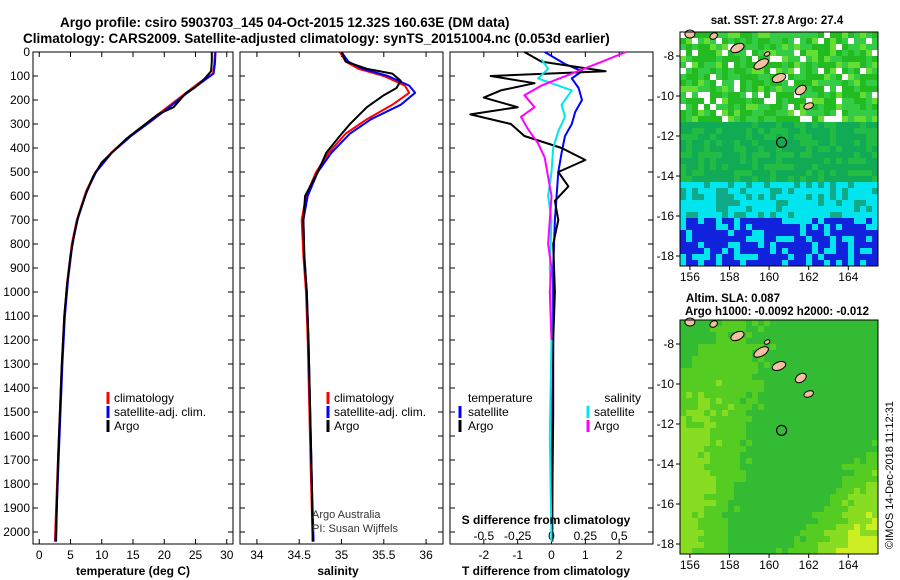 This screenshot has height=580, width=900. What do you see at coordinates (666, 96) in the screenshot?
I see `lat-tick-label: -10` at bounding box center [666, 96].